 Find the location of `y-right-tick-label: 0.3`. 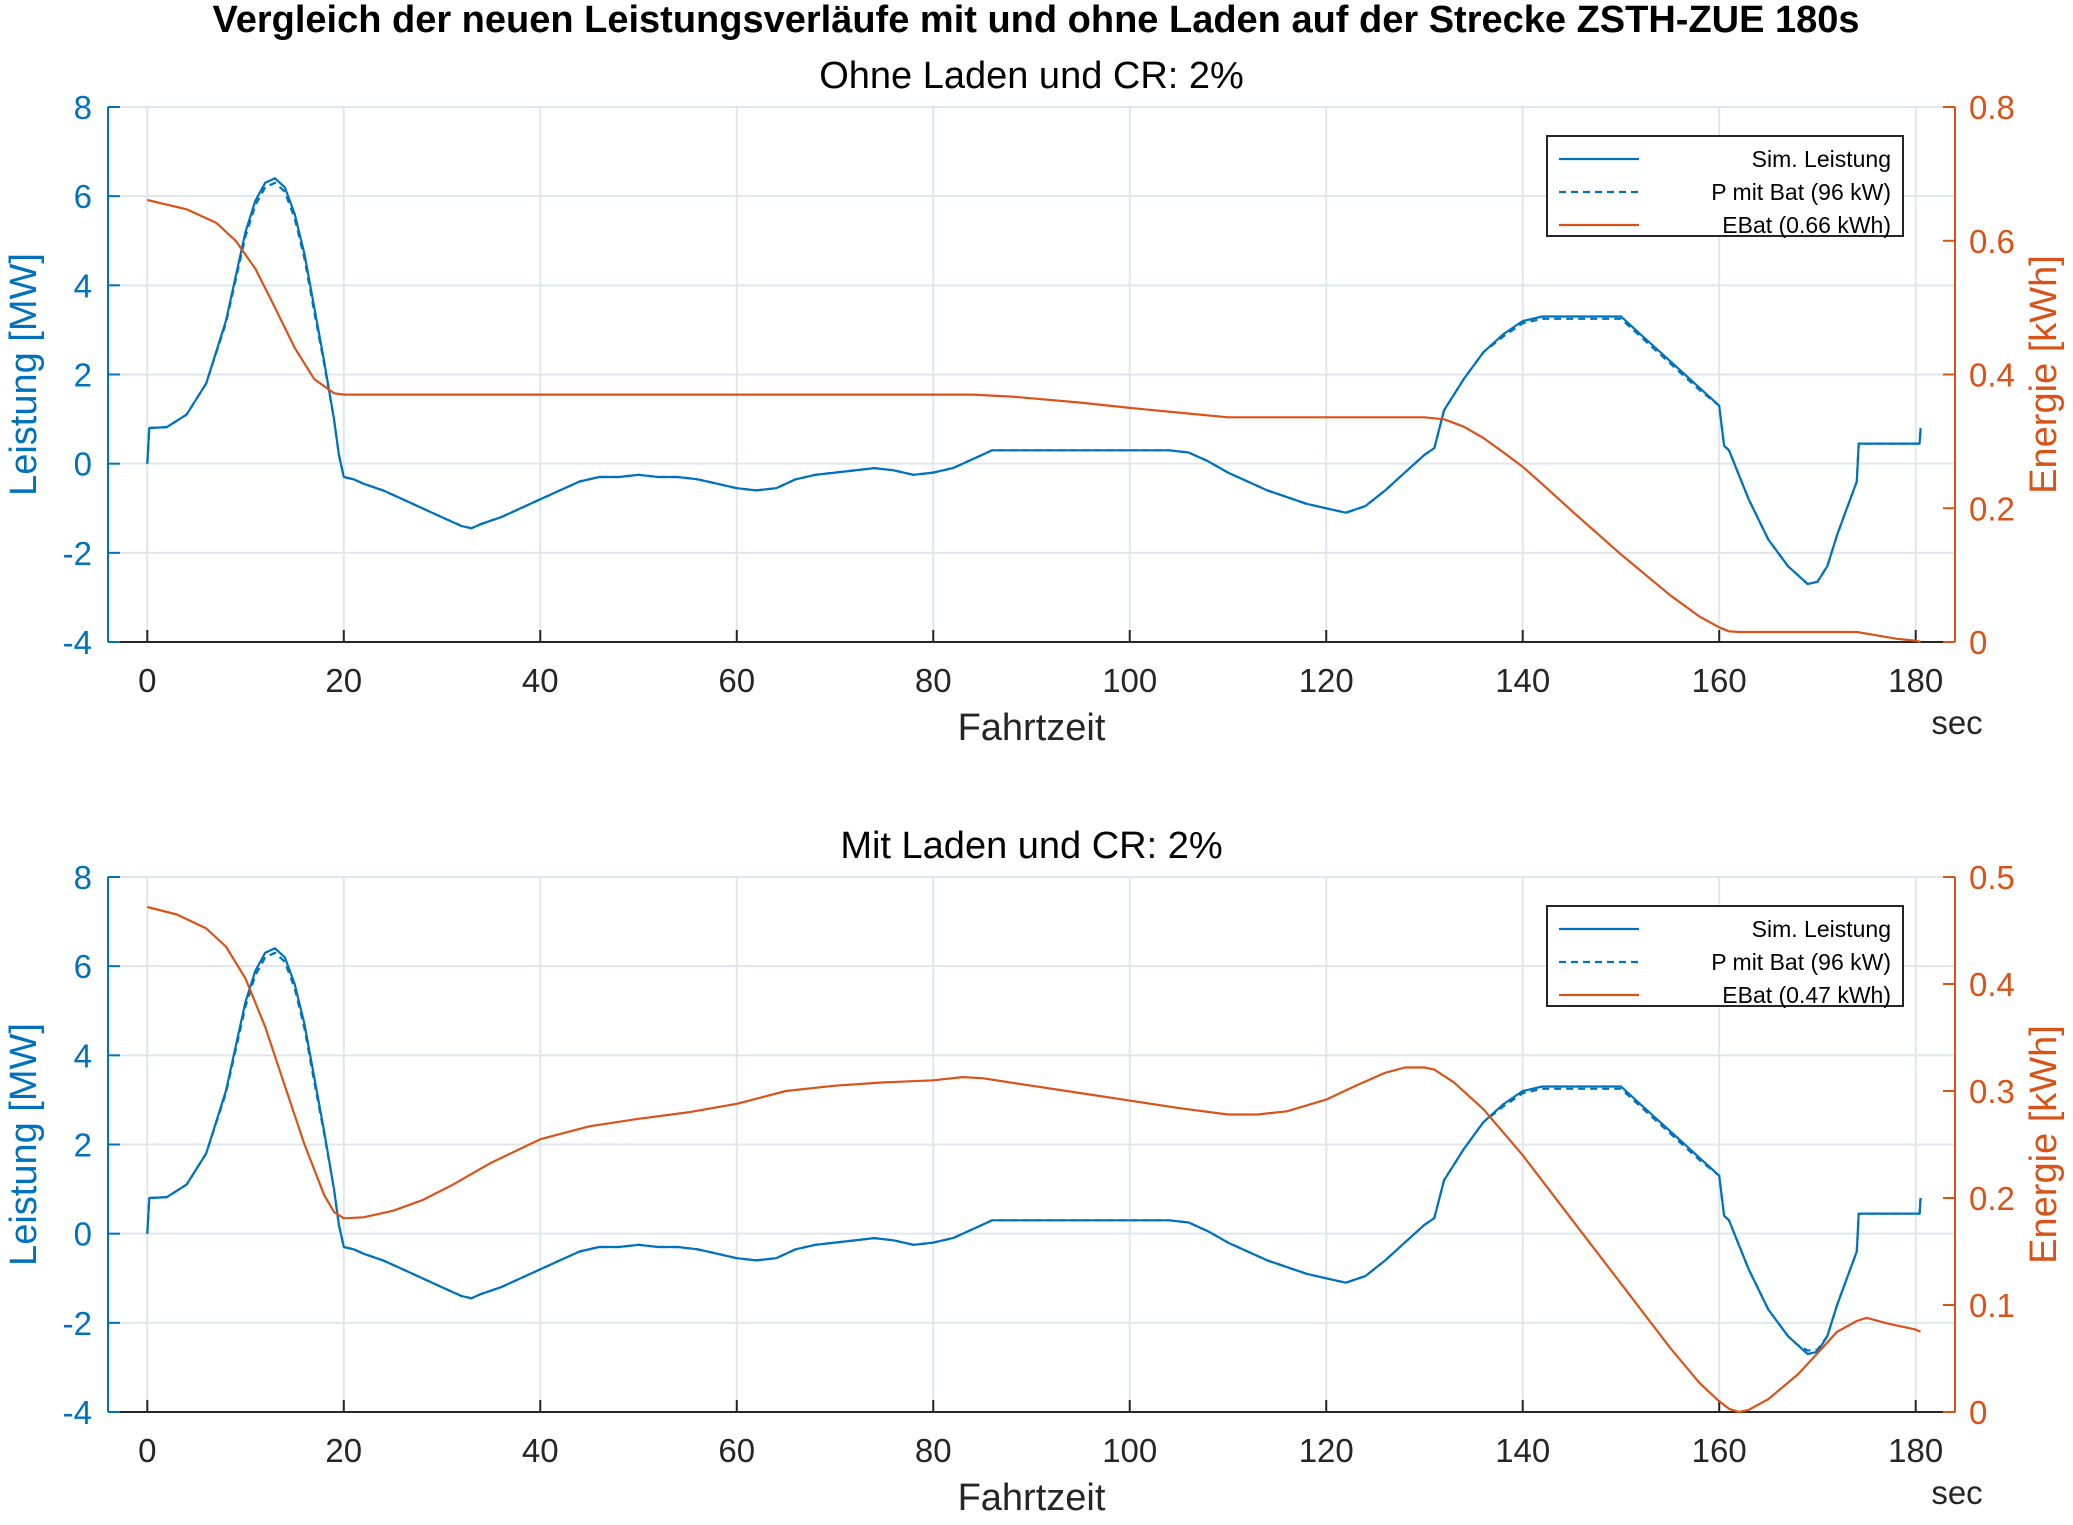

y-right-tick-label: 0.3 is located at coordinates (1992, 1091).